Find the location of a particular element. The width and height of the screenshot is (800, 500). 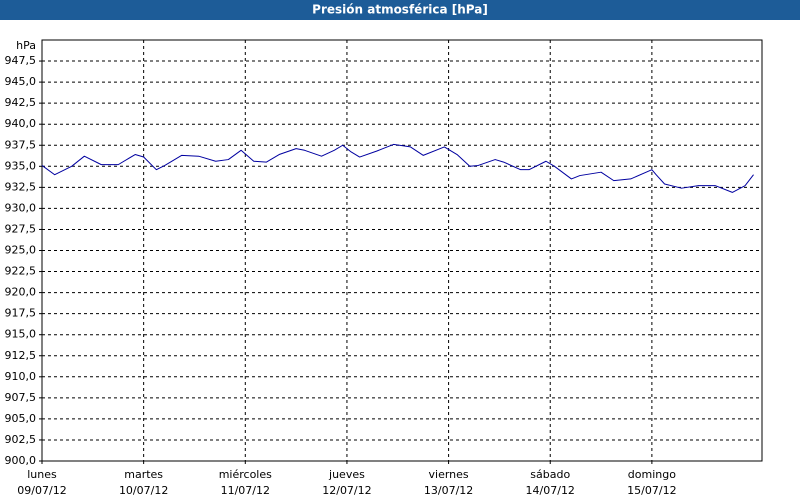

y-tick-label: 937,5 is located at coordinates (21, 144).